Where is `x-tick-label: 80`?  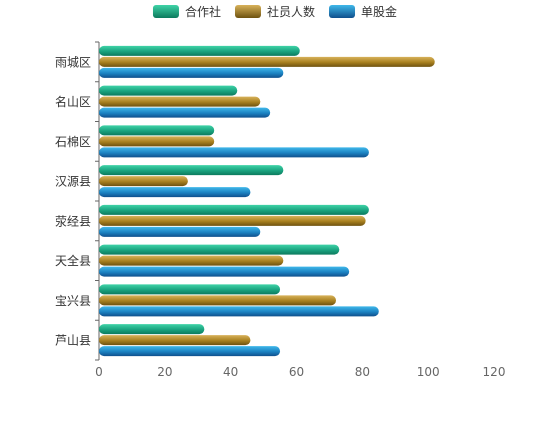 x-tick-label: 80 is located at coordinates (362, 372).